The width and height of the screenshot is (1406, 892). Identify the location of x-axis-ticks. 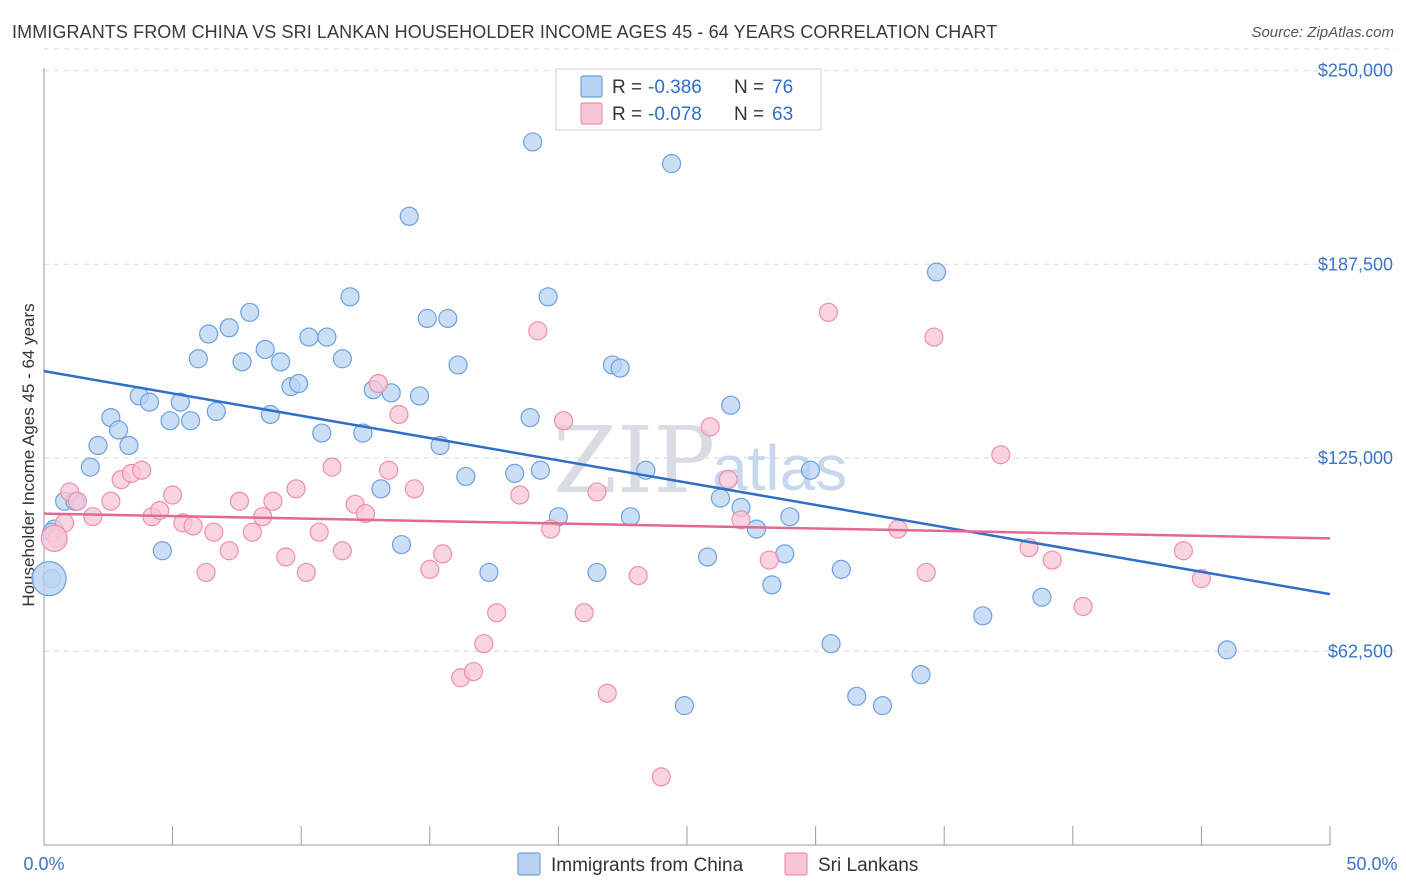
(687, 835).